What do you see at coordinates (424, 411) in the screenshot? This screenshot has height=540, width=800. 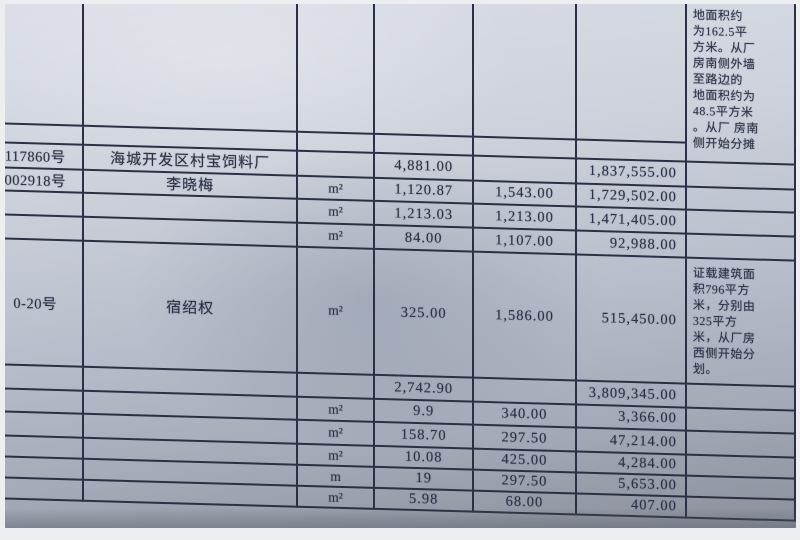 I see `area-cell: 9.9` at bounding box center [424, 411].